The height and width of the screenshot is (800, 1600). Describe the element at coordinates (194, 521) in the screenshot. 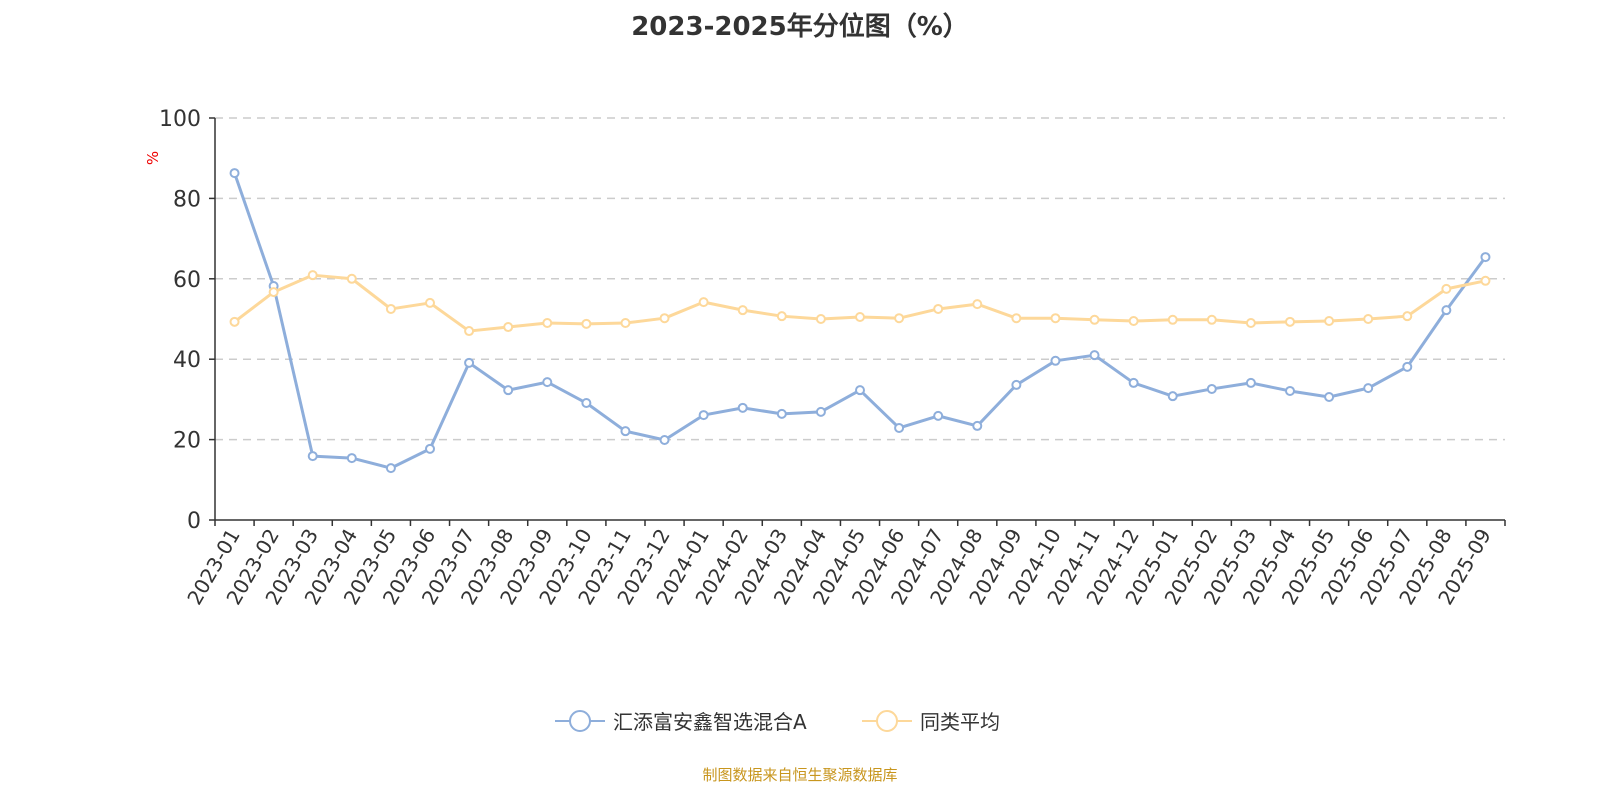

I see `y-tick-label: 0` at that location.